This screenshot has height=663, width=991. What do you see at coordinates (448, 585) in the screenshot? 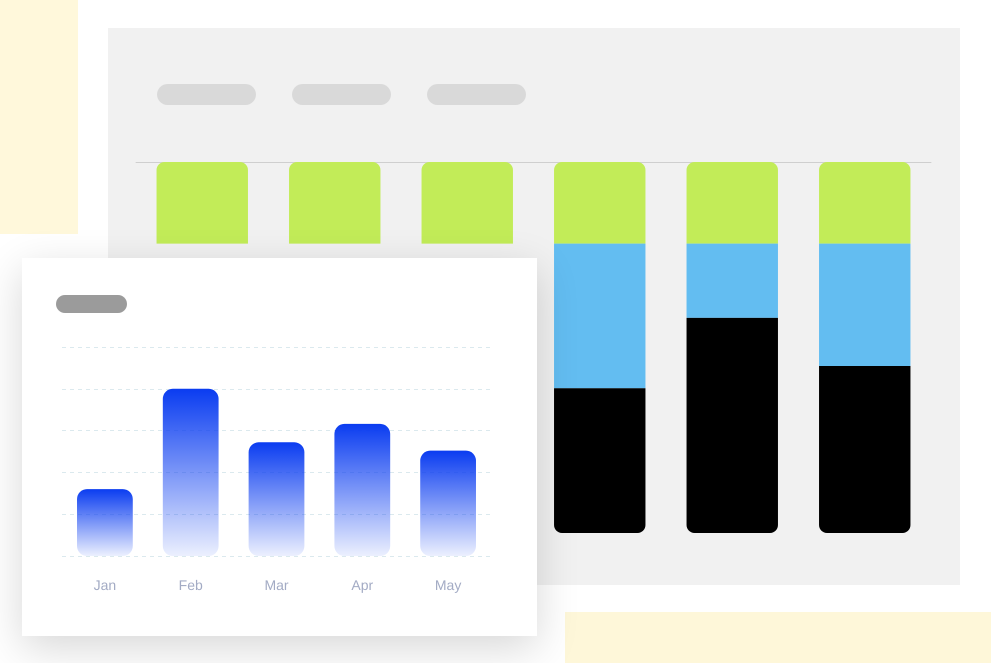
I see `x-tick-label: May` at bounding box center [448, 585].